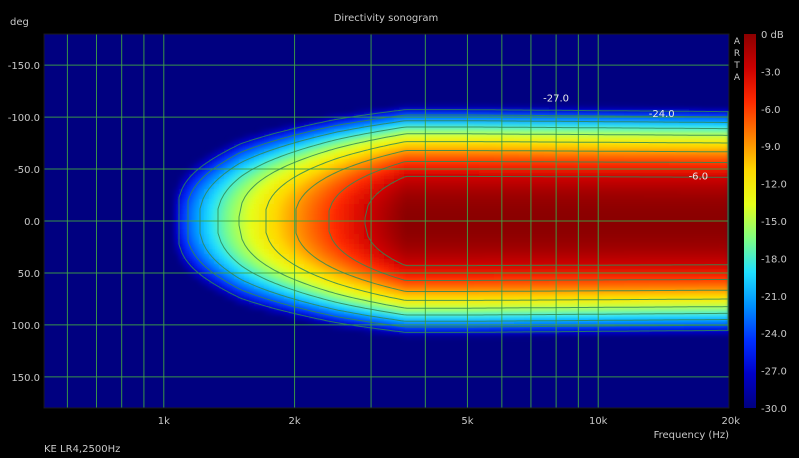 The width and height of the screenshot is (799, 458). What do you see at coordinates (750, 221) in the screenshot?
I see `colorbar` at bounding box center [750, 221].